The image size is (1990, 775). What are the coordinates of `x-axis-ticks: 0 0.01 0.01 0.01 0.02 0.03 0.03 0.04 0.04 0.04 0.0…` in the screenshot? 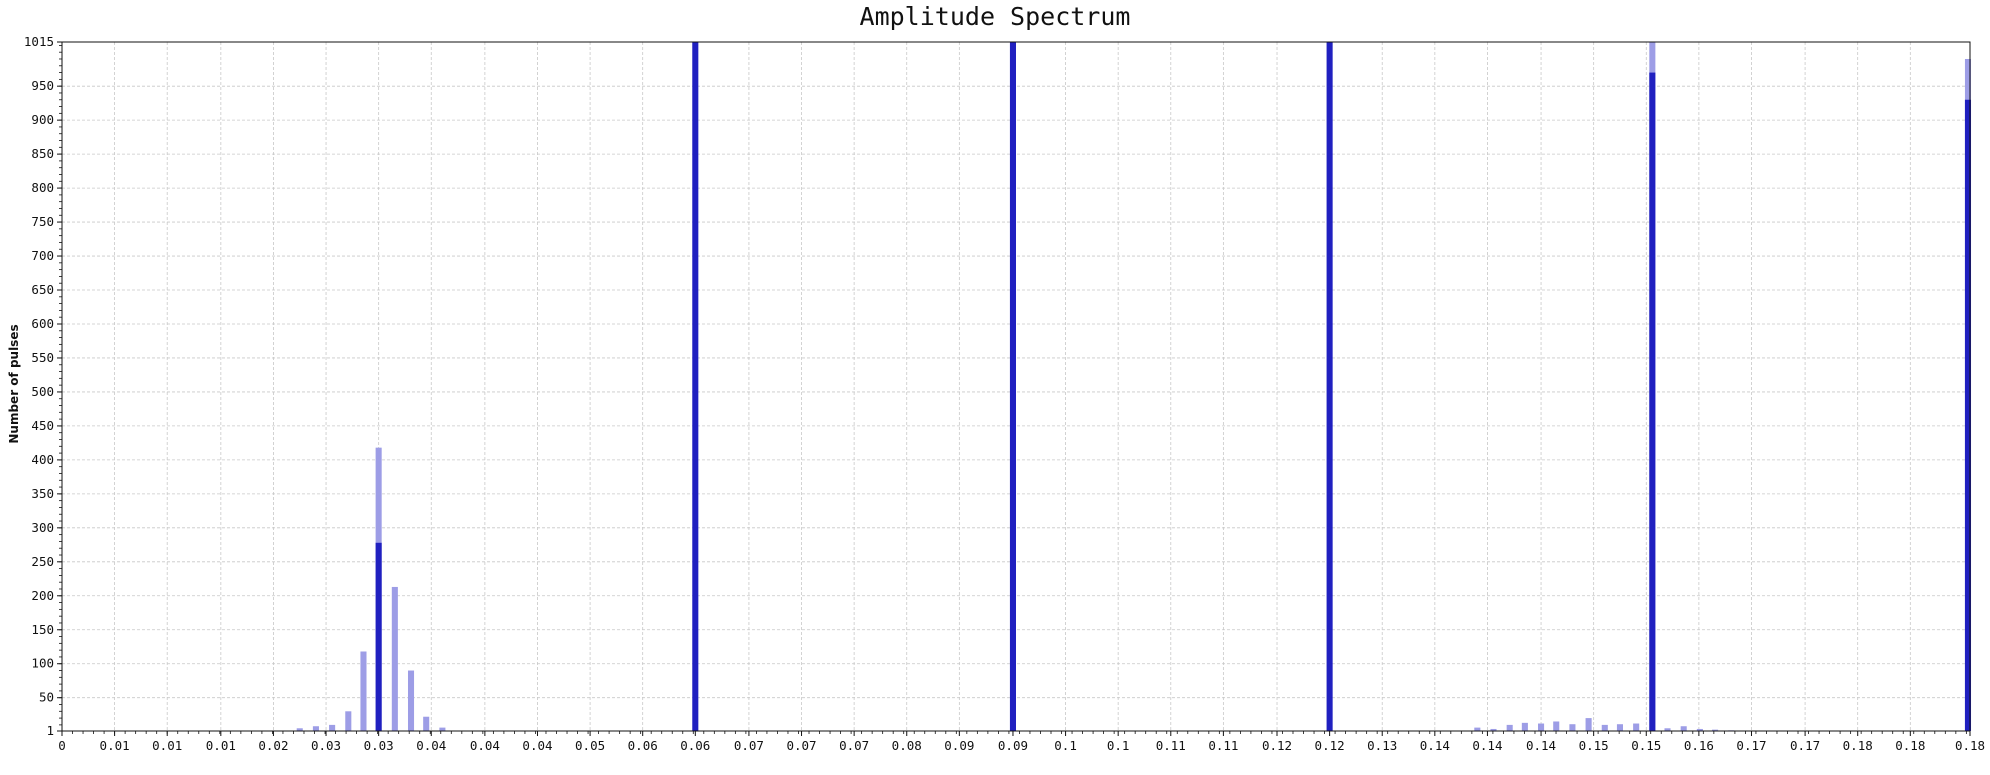 It's located at (1021, 742).